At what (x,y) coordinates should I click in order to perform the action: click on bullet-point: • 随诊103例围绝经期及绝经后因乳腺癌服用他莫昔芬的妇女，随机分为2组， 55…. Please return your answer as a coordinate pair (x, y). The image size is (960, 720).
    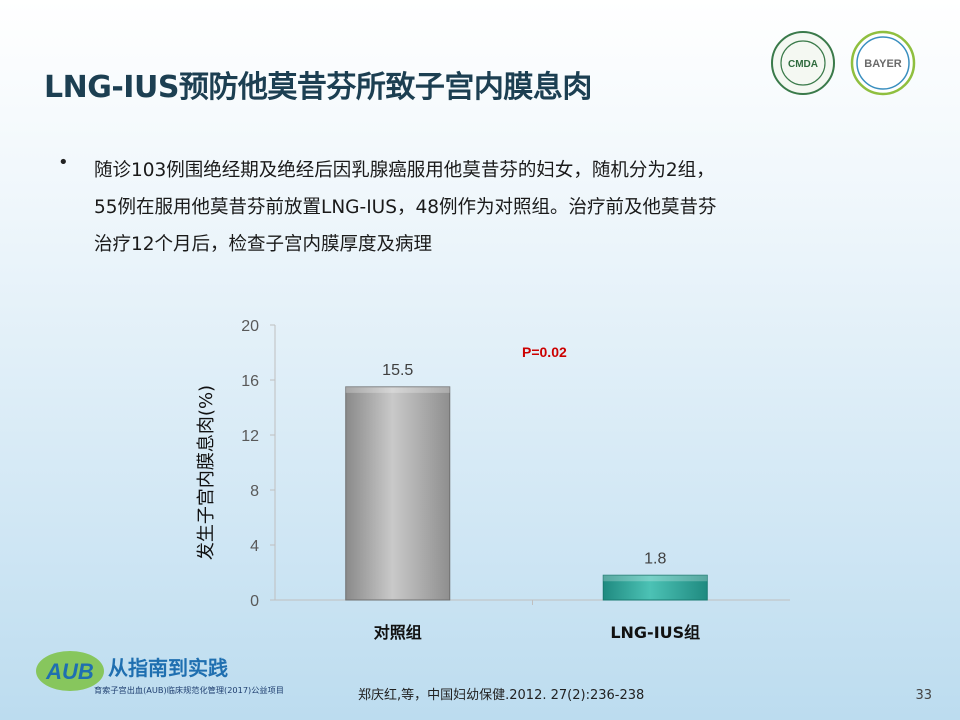
    Looking at the image, I should click on (483, 207).